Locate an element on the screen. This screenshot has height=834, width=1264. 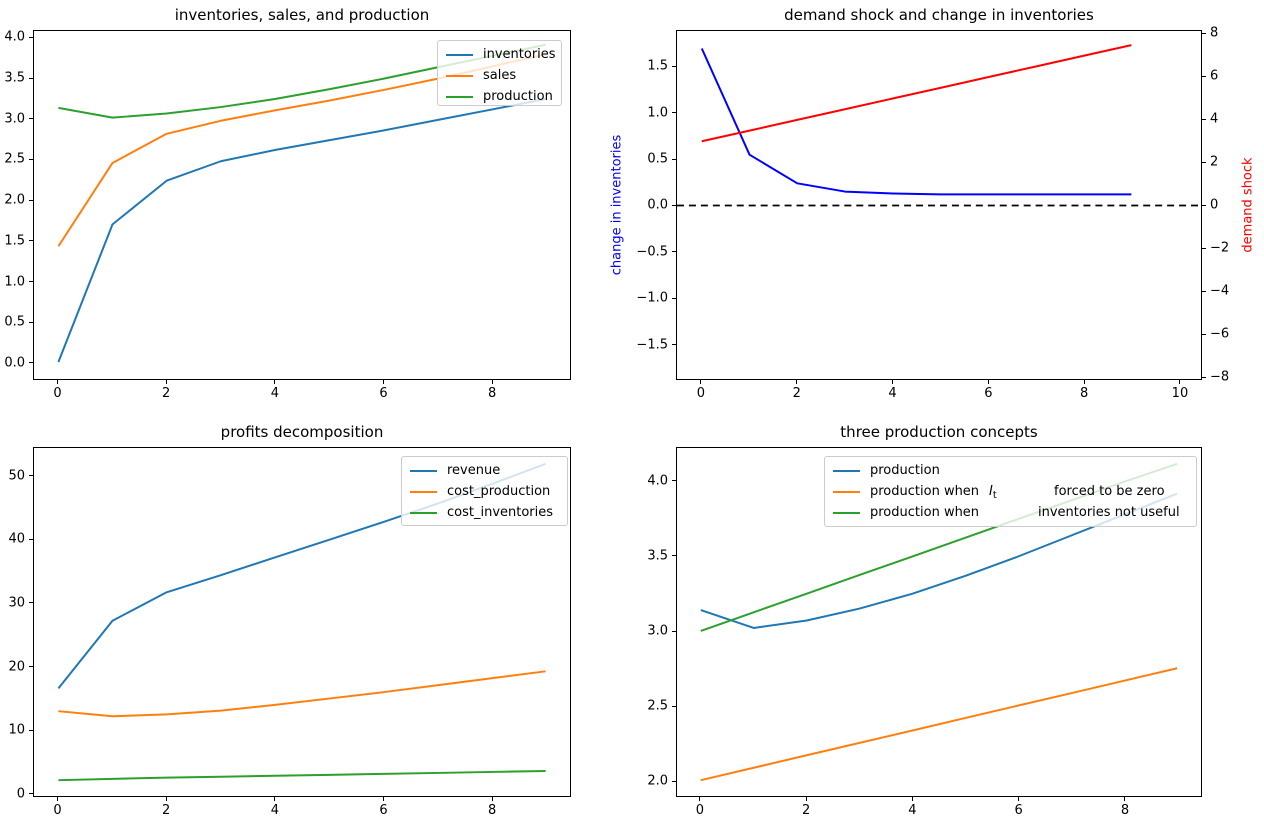
series-line-production-when-It-forced-to-be-zero is located at coordinates (939, 724).